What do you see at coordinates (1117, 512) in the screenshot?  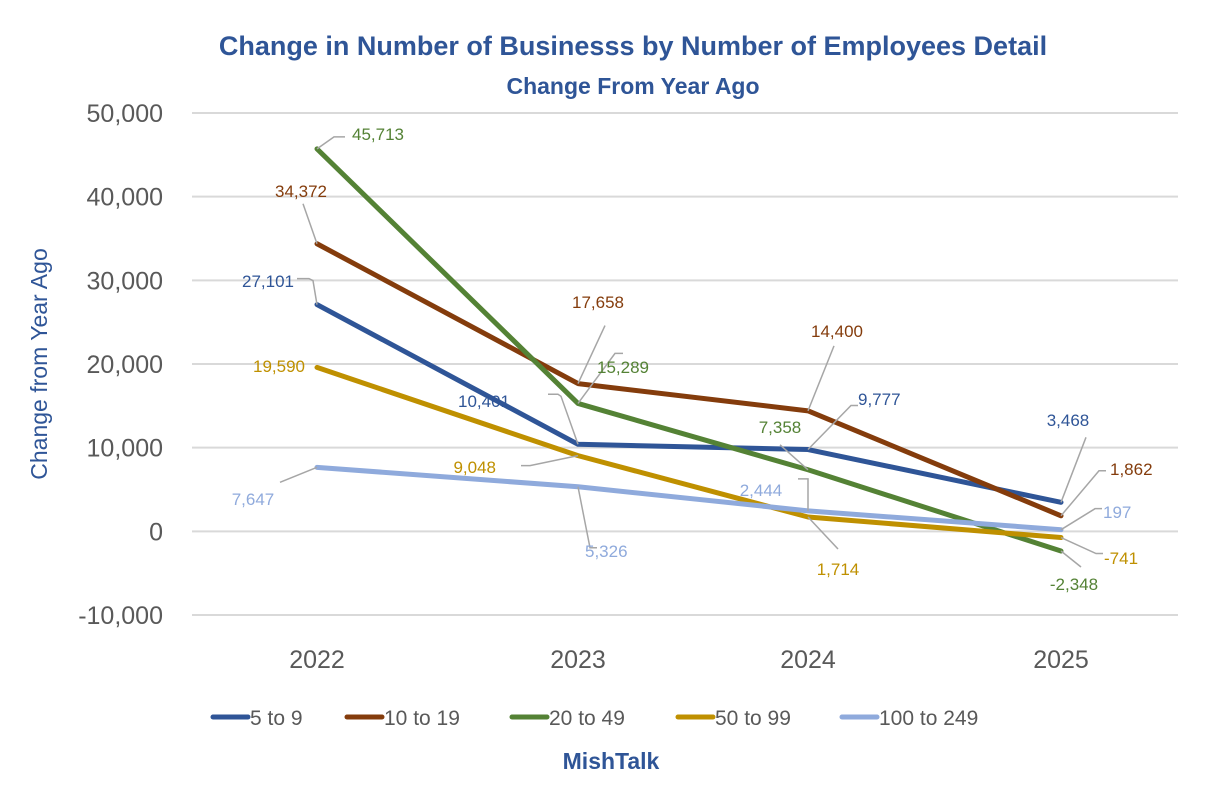 I see `data-label: 197` at bounding box center [1117, 512].